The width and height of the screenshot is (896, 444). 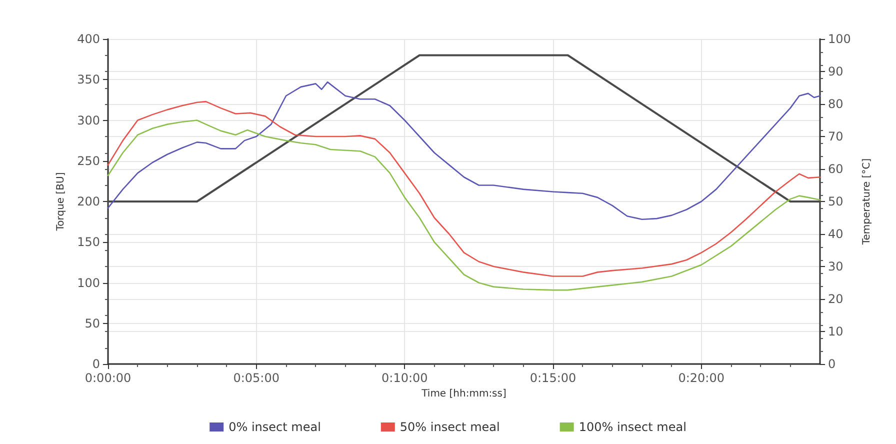 What do you see at coordinates (836, 201) in the screenshot?
I see `y2-tick-label: 50` at bounding box center [836, 201].